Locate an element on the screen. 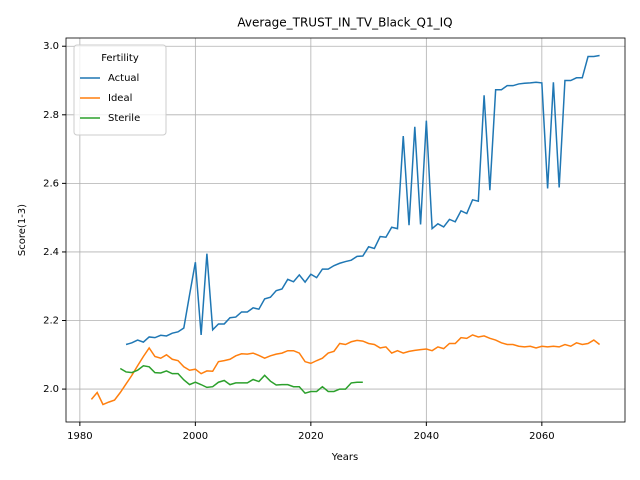 The image size is (640, 480). y-tick-label: 2.2 is located at coordinates (51, 321).